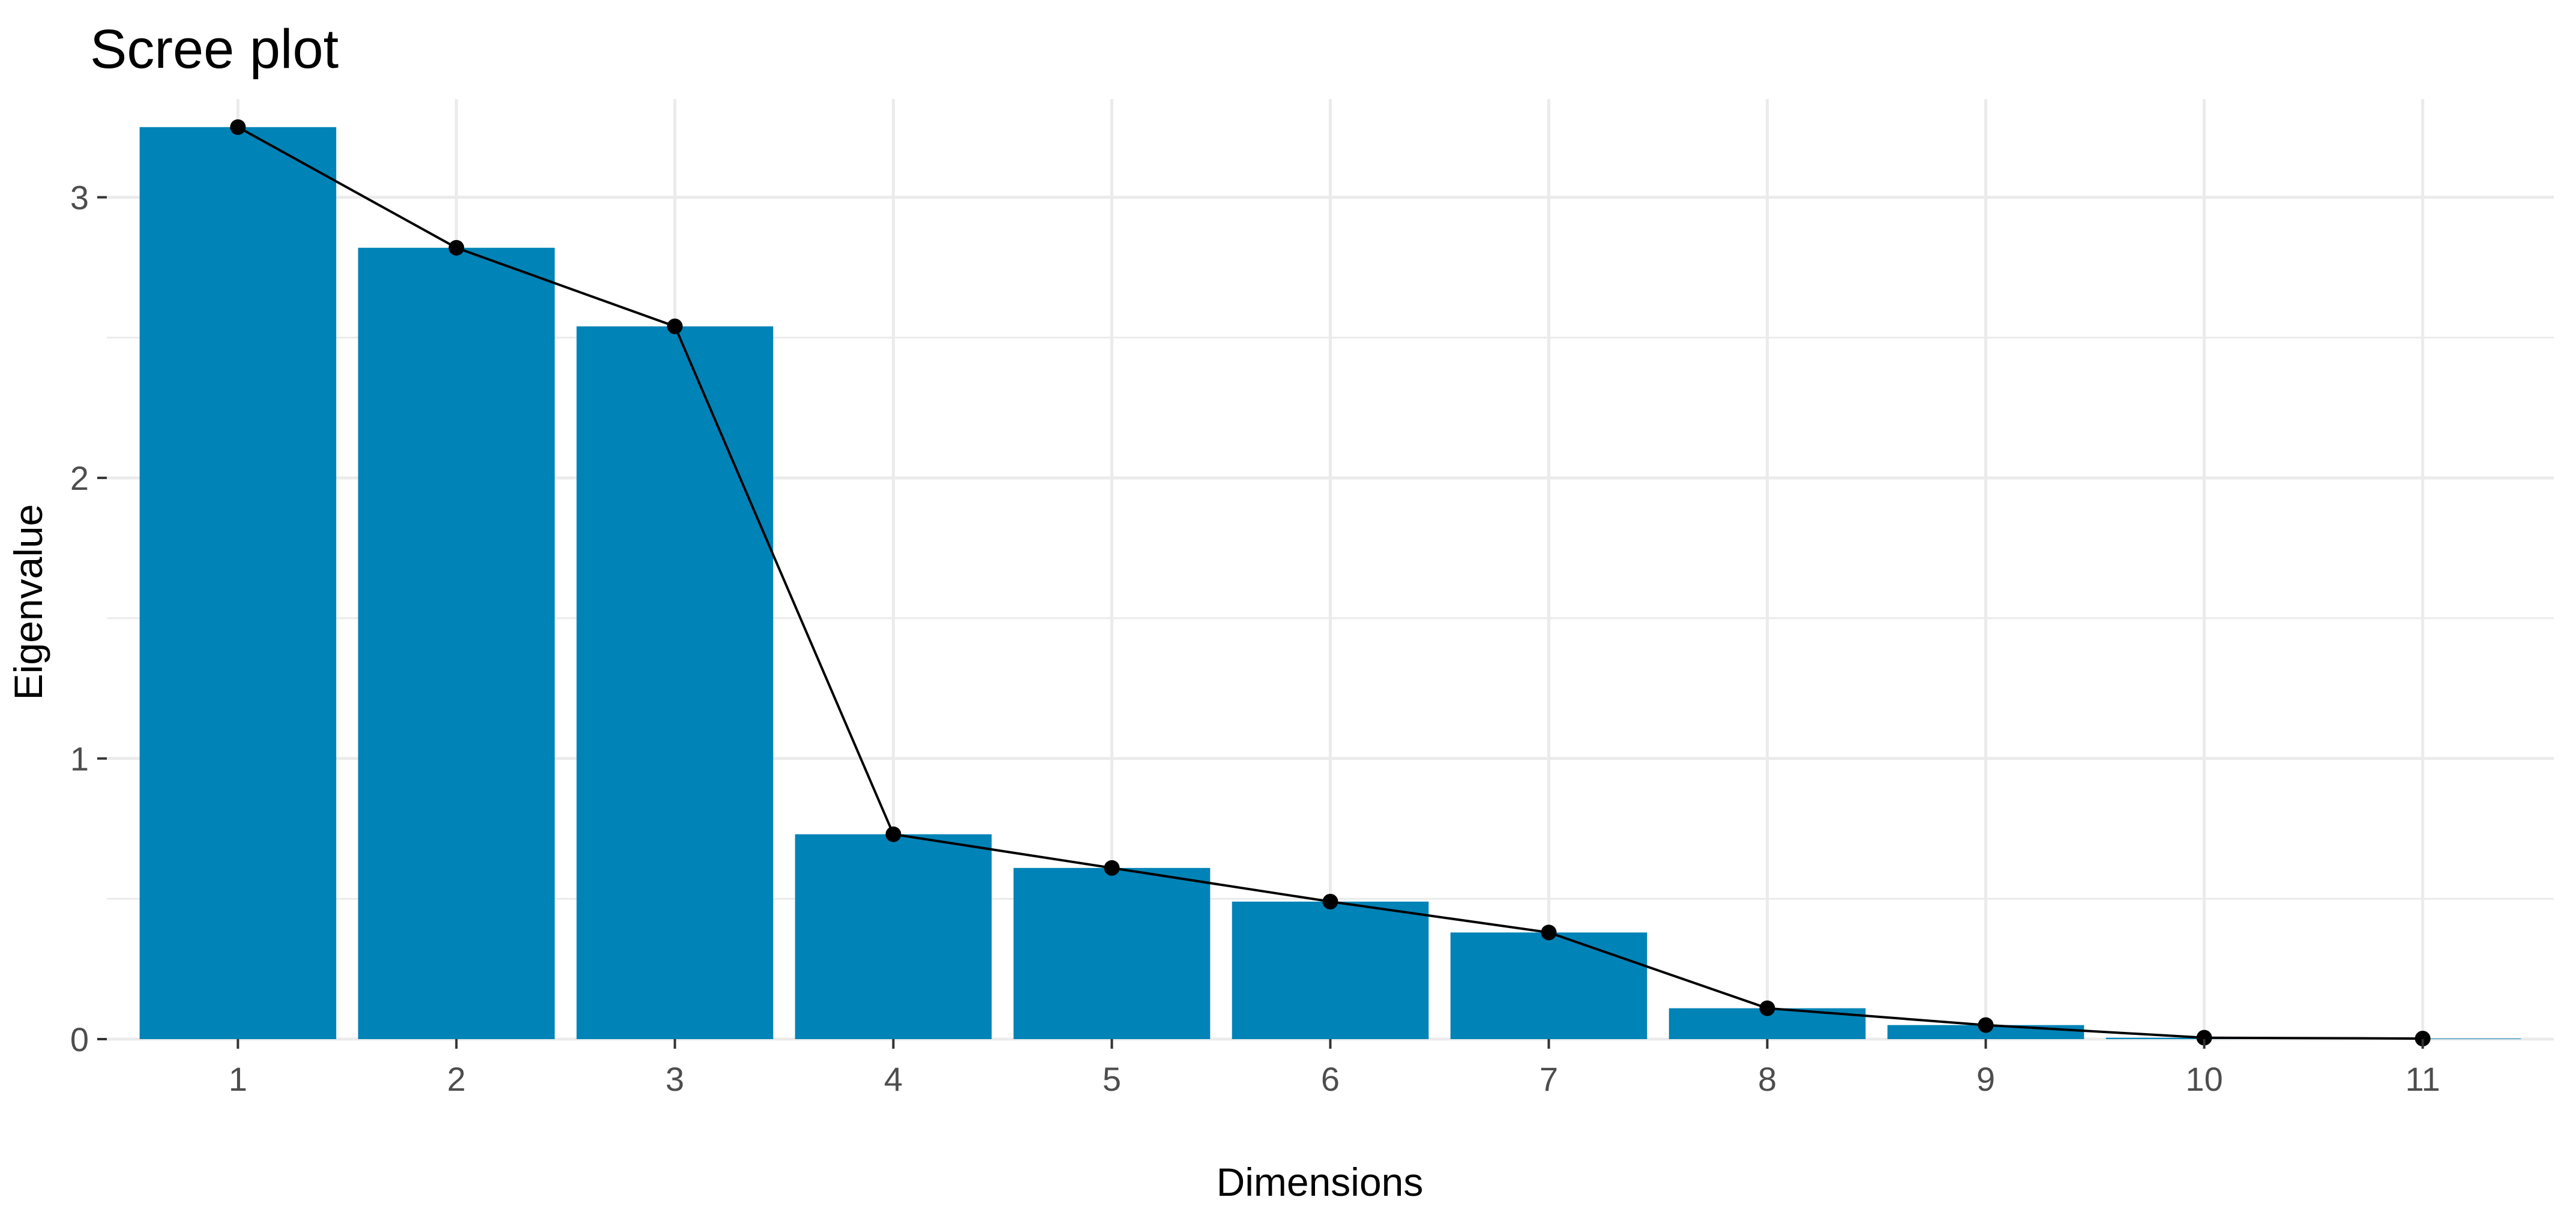  Describe the element at coordinates (2203, 1079) in the screenshot. I see `x-tick-label: 10` at that location.